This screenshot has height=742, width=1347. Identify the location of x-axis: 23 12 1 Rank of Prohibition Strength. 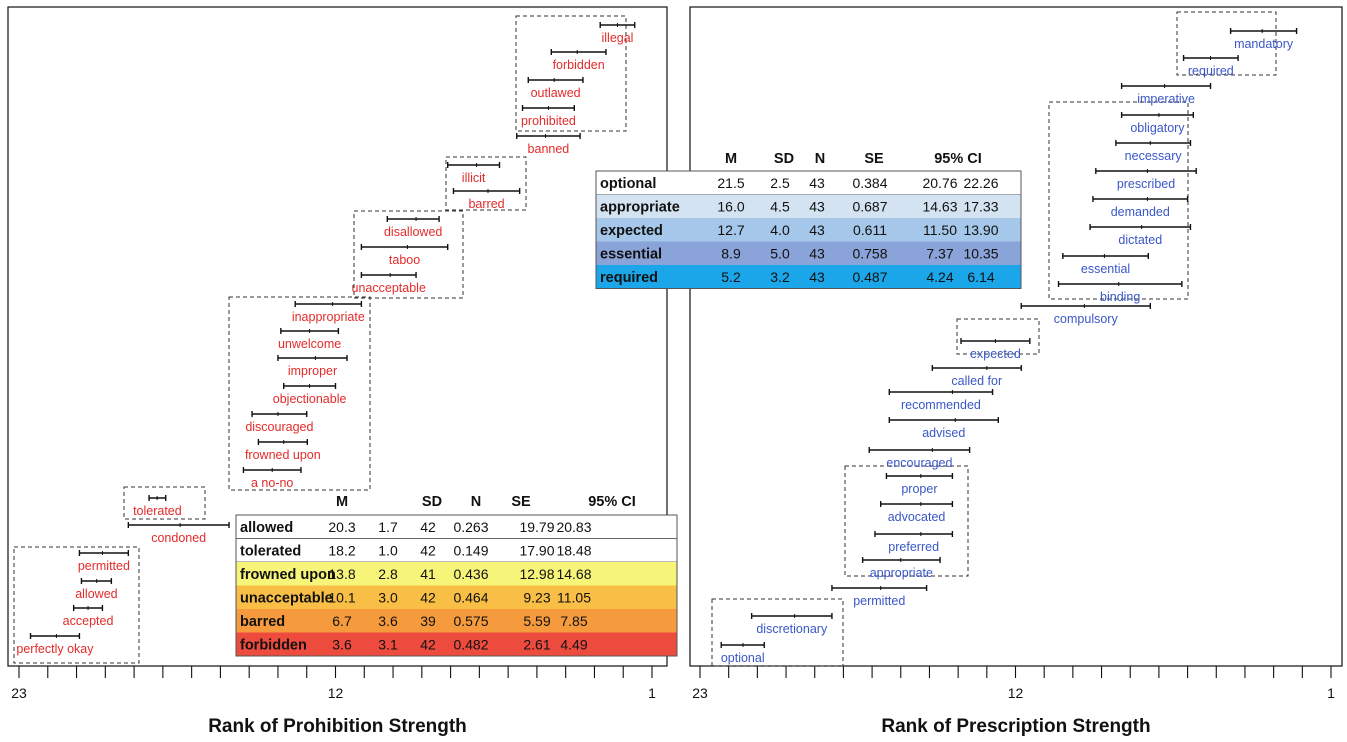
(333, 701).